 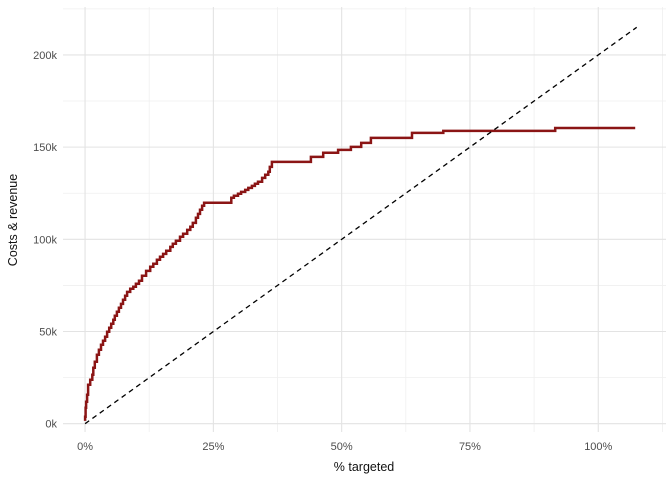 I want to click on x-tick-label: 0%, so click(x=85, y=447).